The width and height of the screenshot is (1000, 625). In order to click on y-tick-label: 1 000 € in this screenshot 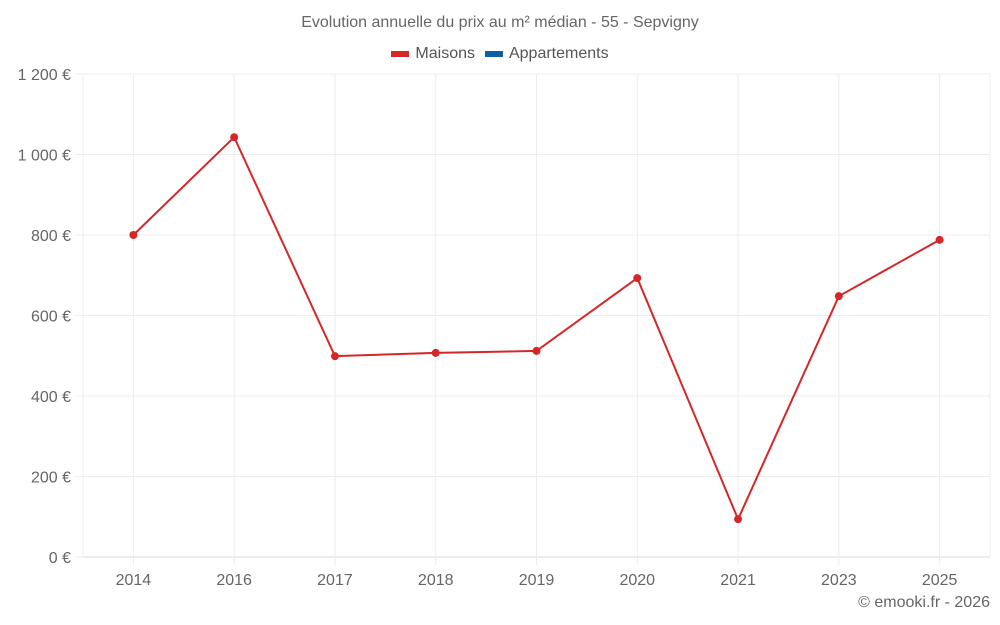, I will do `click(44, 156)`.